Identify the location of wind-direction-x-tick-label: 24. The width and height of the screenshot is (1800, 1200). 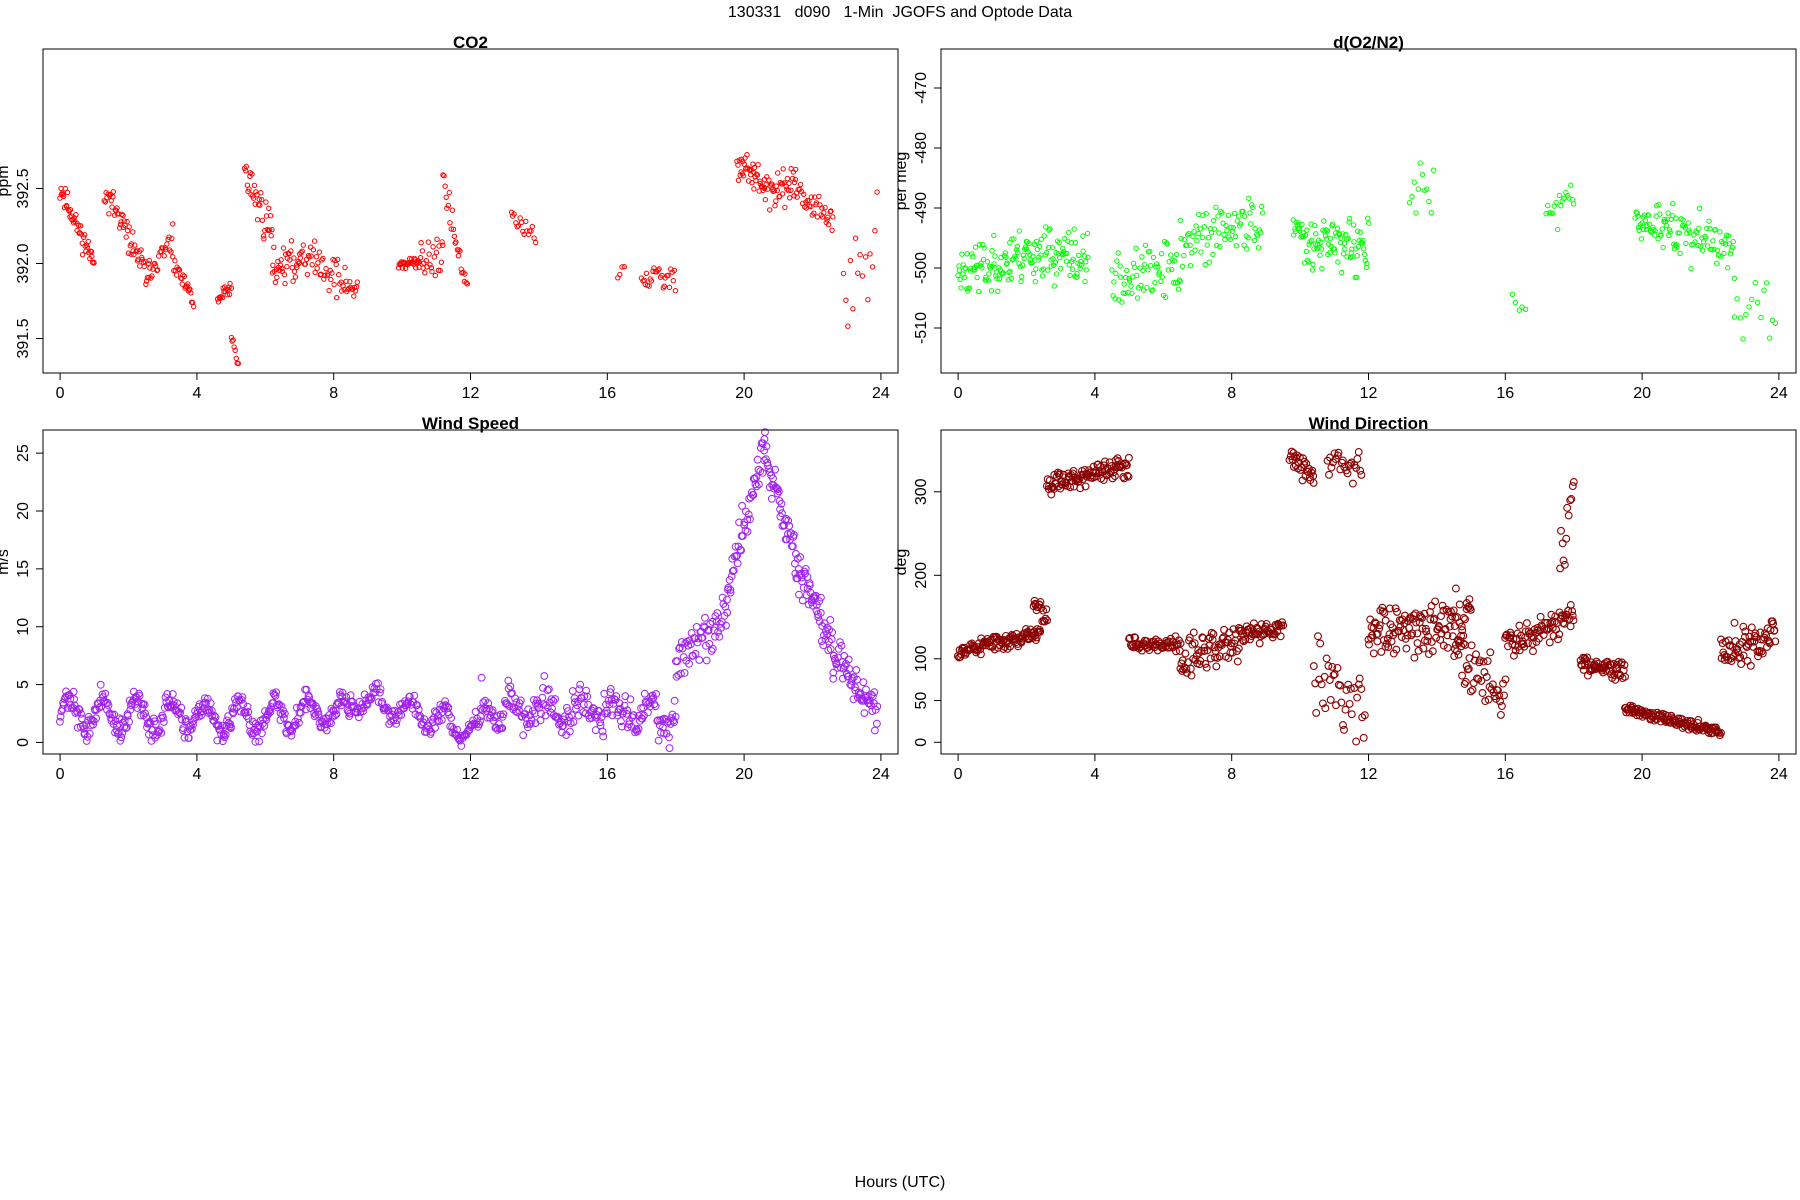
(1779, 774).